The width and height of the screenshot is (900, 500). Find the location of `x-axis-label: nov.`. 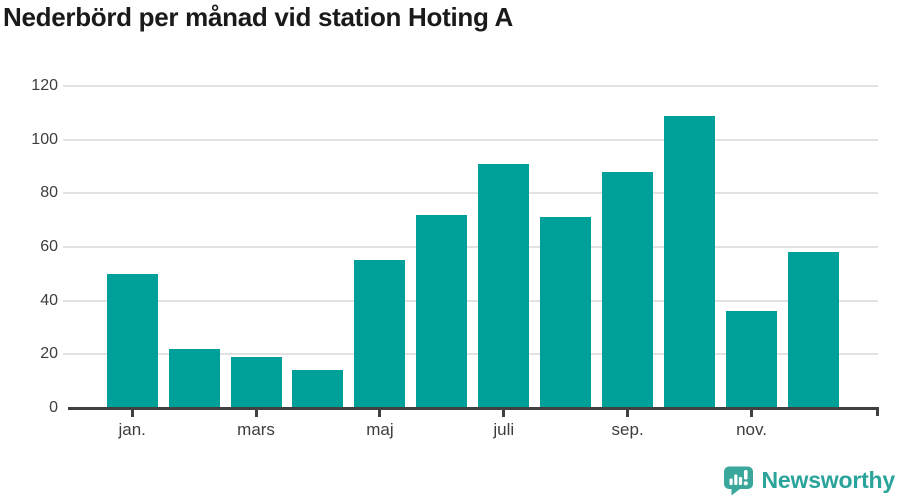

x-axis-label: nov. is located at coordinates (751, 429).